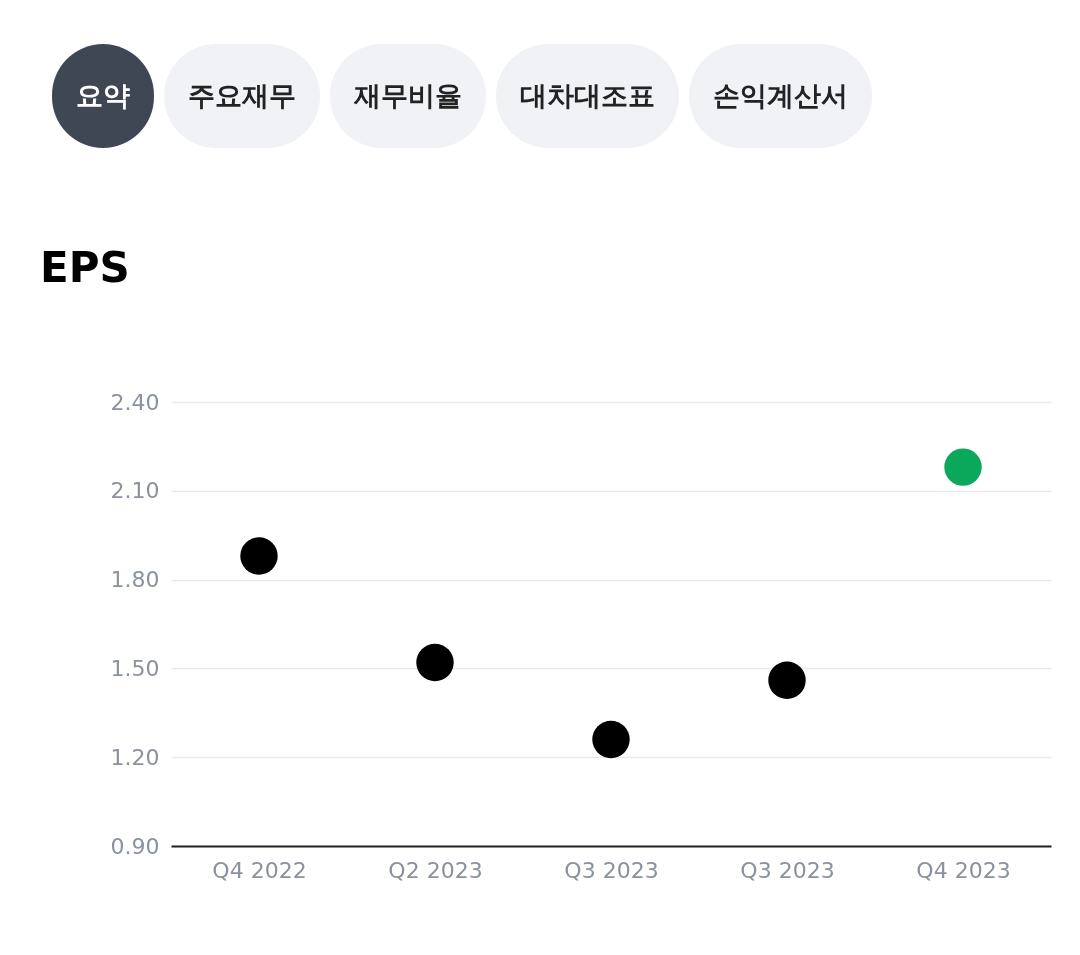 The image size is (1080, 955). I want to click on text: 주요재무, so click(242, 96).